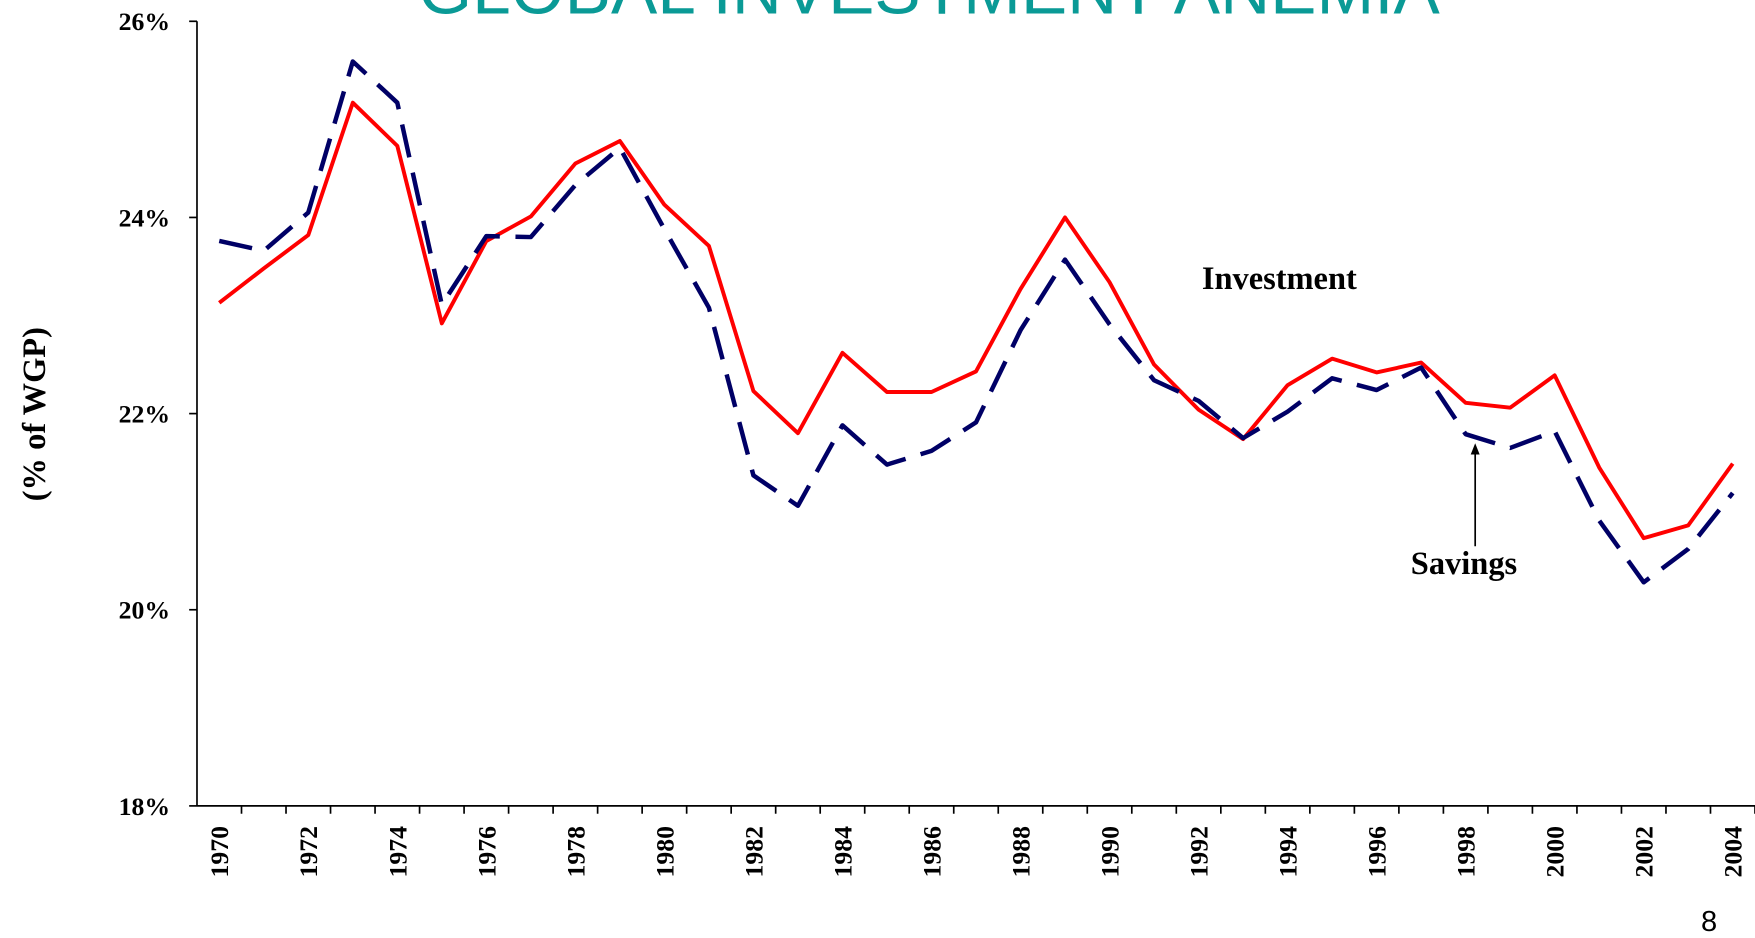 The width and height of the screenshot is (1755, 938). What do you see at coordinates (1279, 279) in the screenshot?
I see `series-label: Investment` at bounding box center [1279, 279].